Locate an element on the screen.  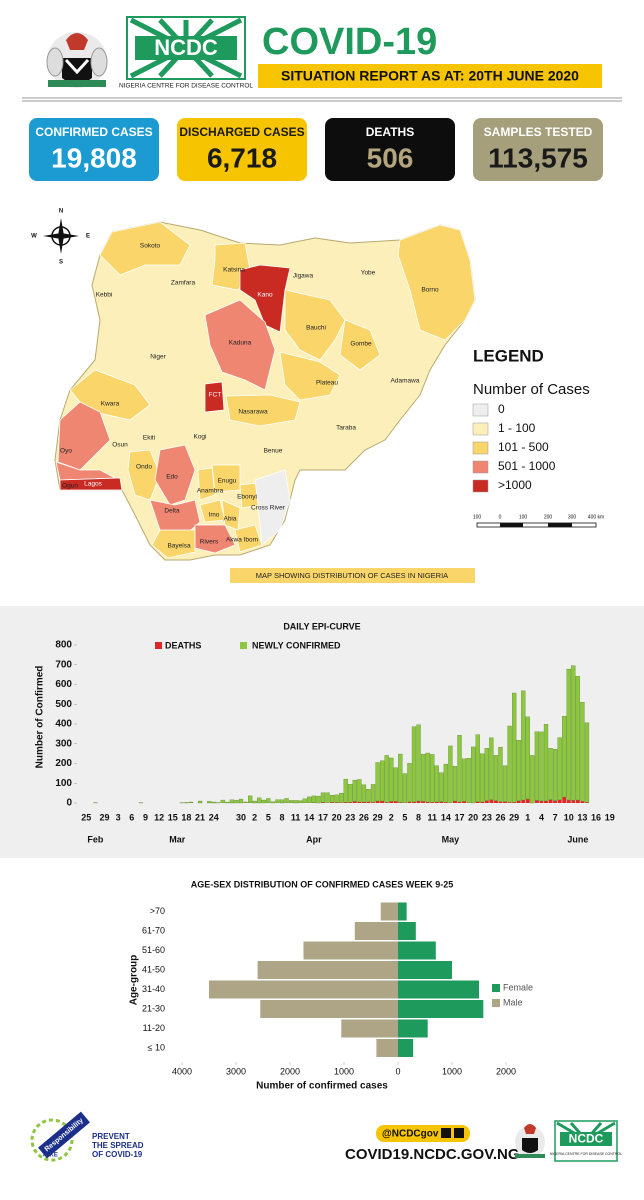
x-tick-label: 2000 is located at coordinates (506, 1071).